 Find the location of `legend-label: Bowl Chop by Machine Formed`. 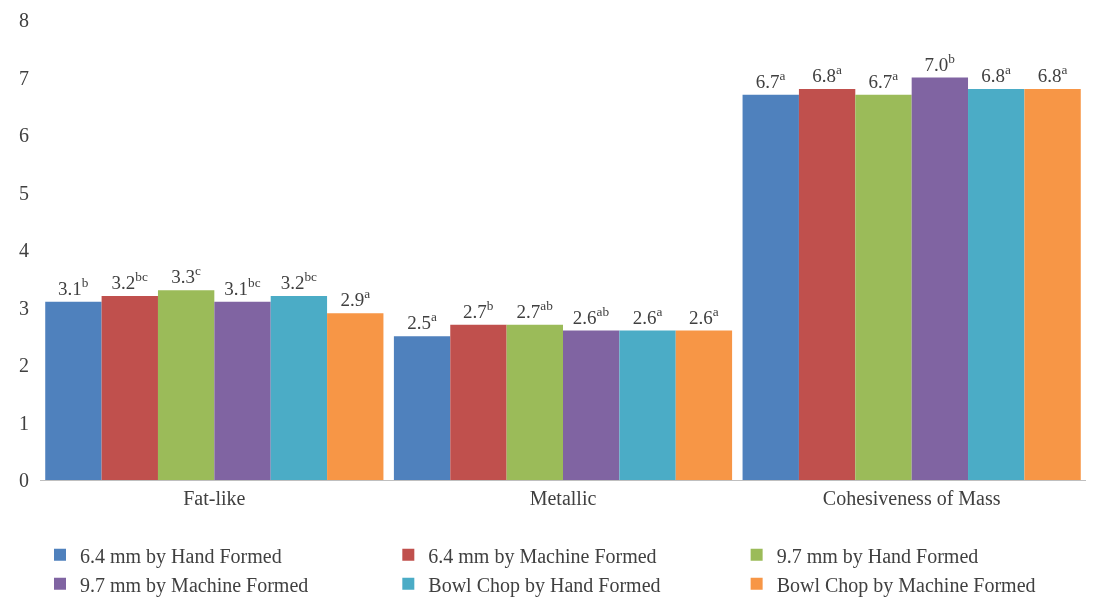

legend-label: Bowl Chop by Machine Formed is located at coordinates (906, 585).